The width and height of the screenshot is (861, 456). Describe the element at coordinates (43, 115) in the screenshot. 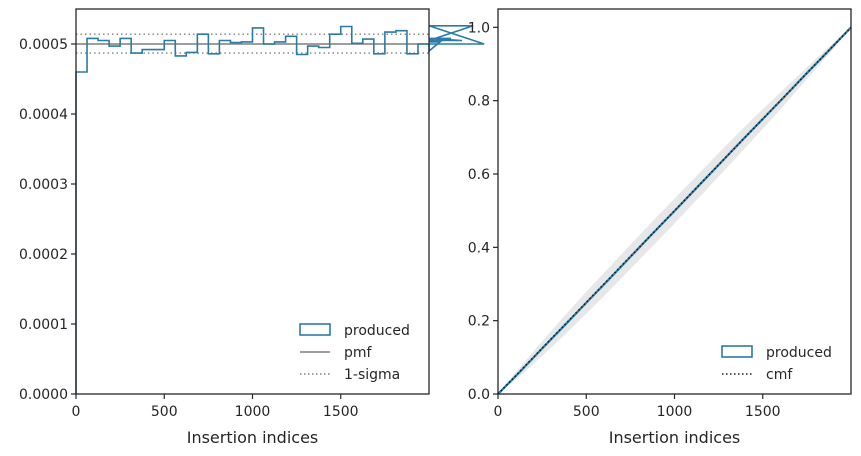

I see `left-ytick-label: 0.0004` at that location.